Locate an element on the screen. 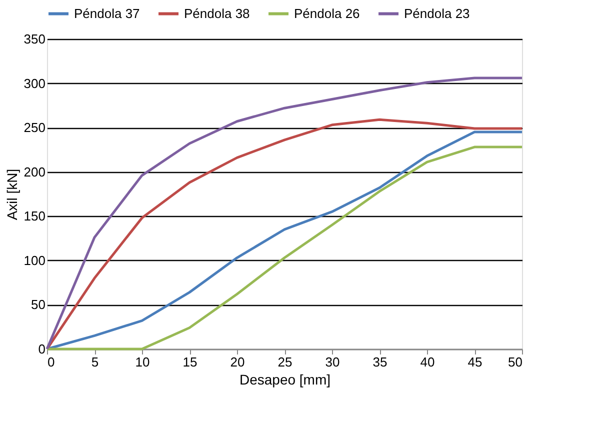  legend-label: Péndola 37 is located at coordinates (107, 13).